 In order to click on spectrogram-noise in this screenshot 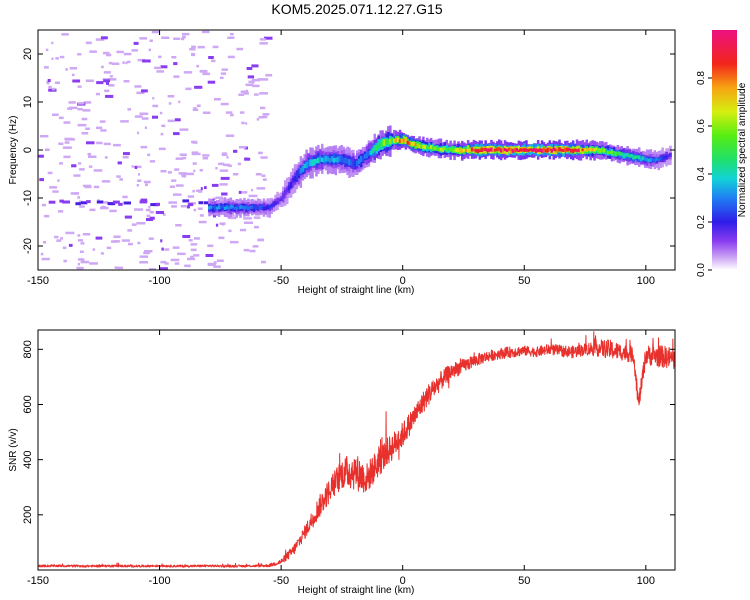, I will do `click(155, 150)`.